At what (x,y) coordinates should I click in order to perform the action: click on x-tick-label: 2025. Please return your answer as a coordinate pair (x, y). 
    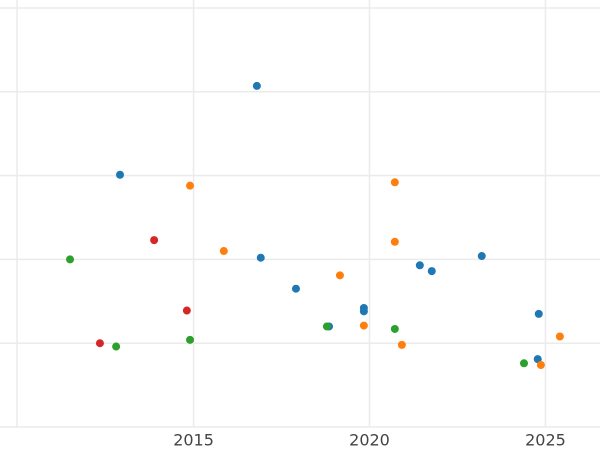
    Looking at the image, I should click on (545, 440).